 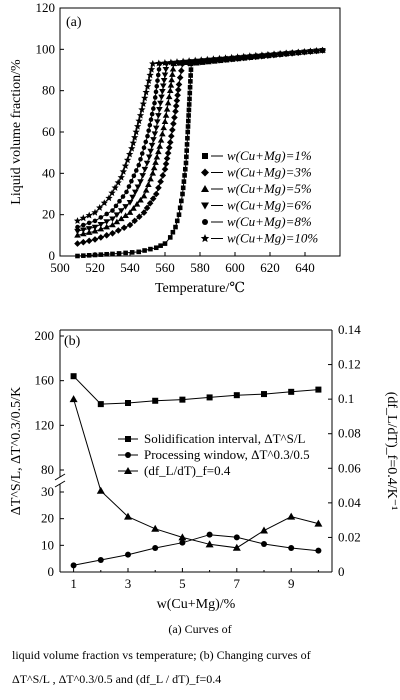 I want to click on x-tick-label-a: 640, so click(x=305, y=267).